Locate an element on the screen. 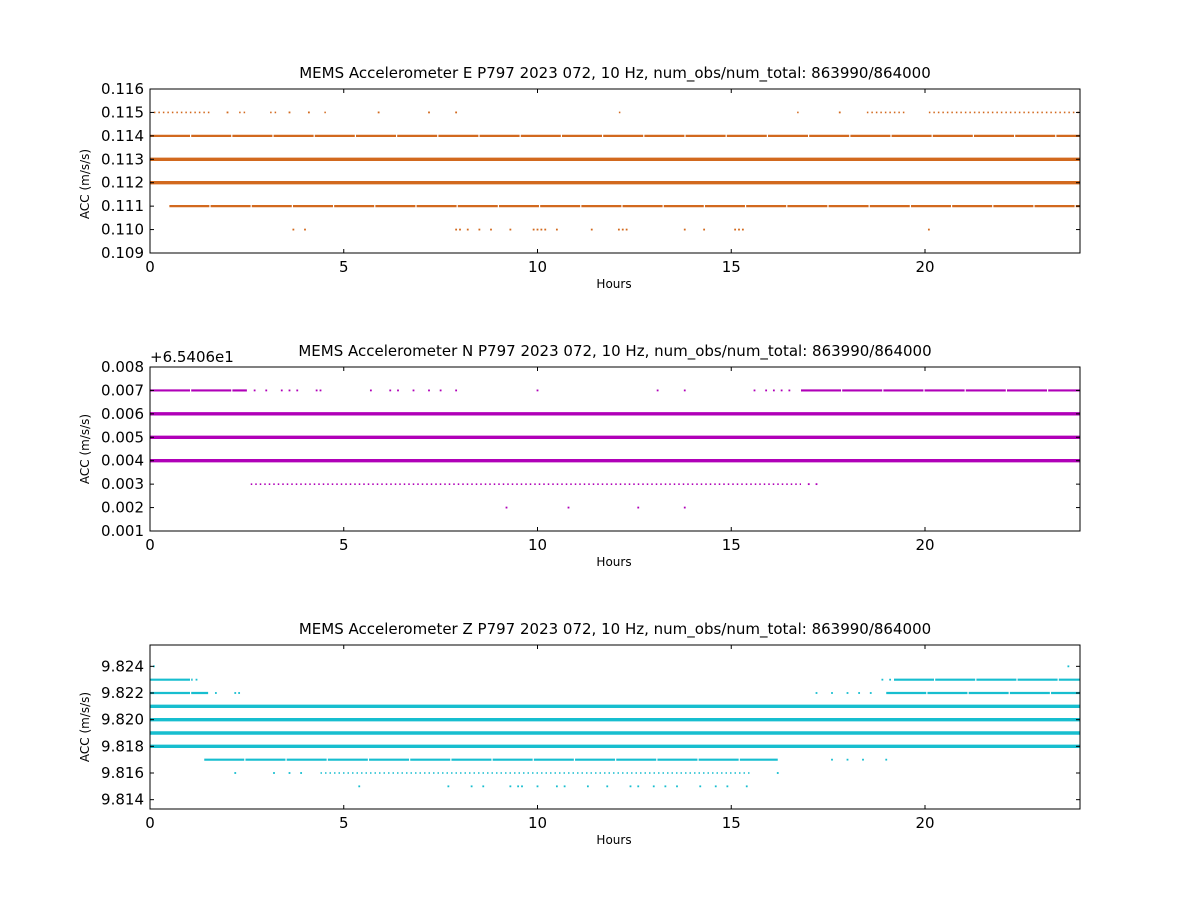 The image size is (1200, 900). y-tick-label: 0.008 is located at coordinates (122, 367).